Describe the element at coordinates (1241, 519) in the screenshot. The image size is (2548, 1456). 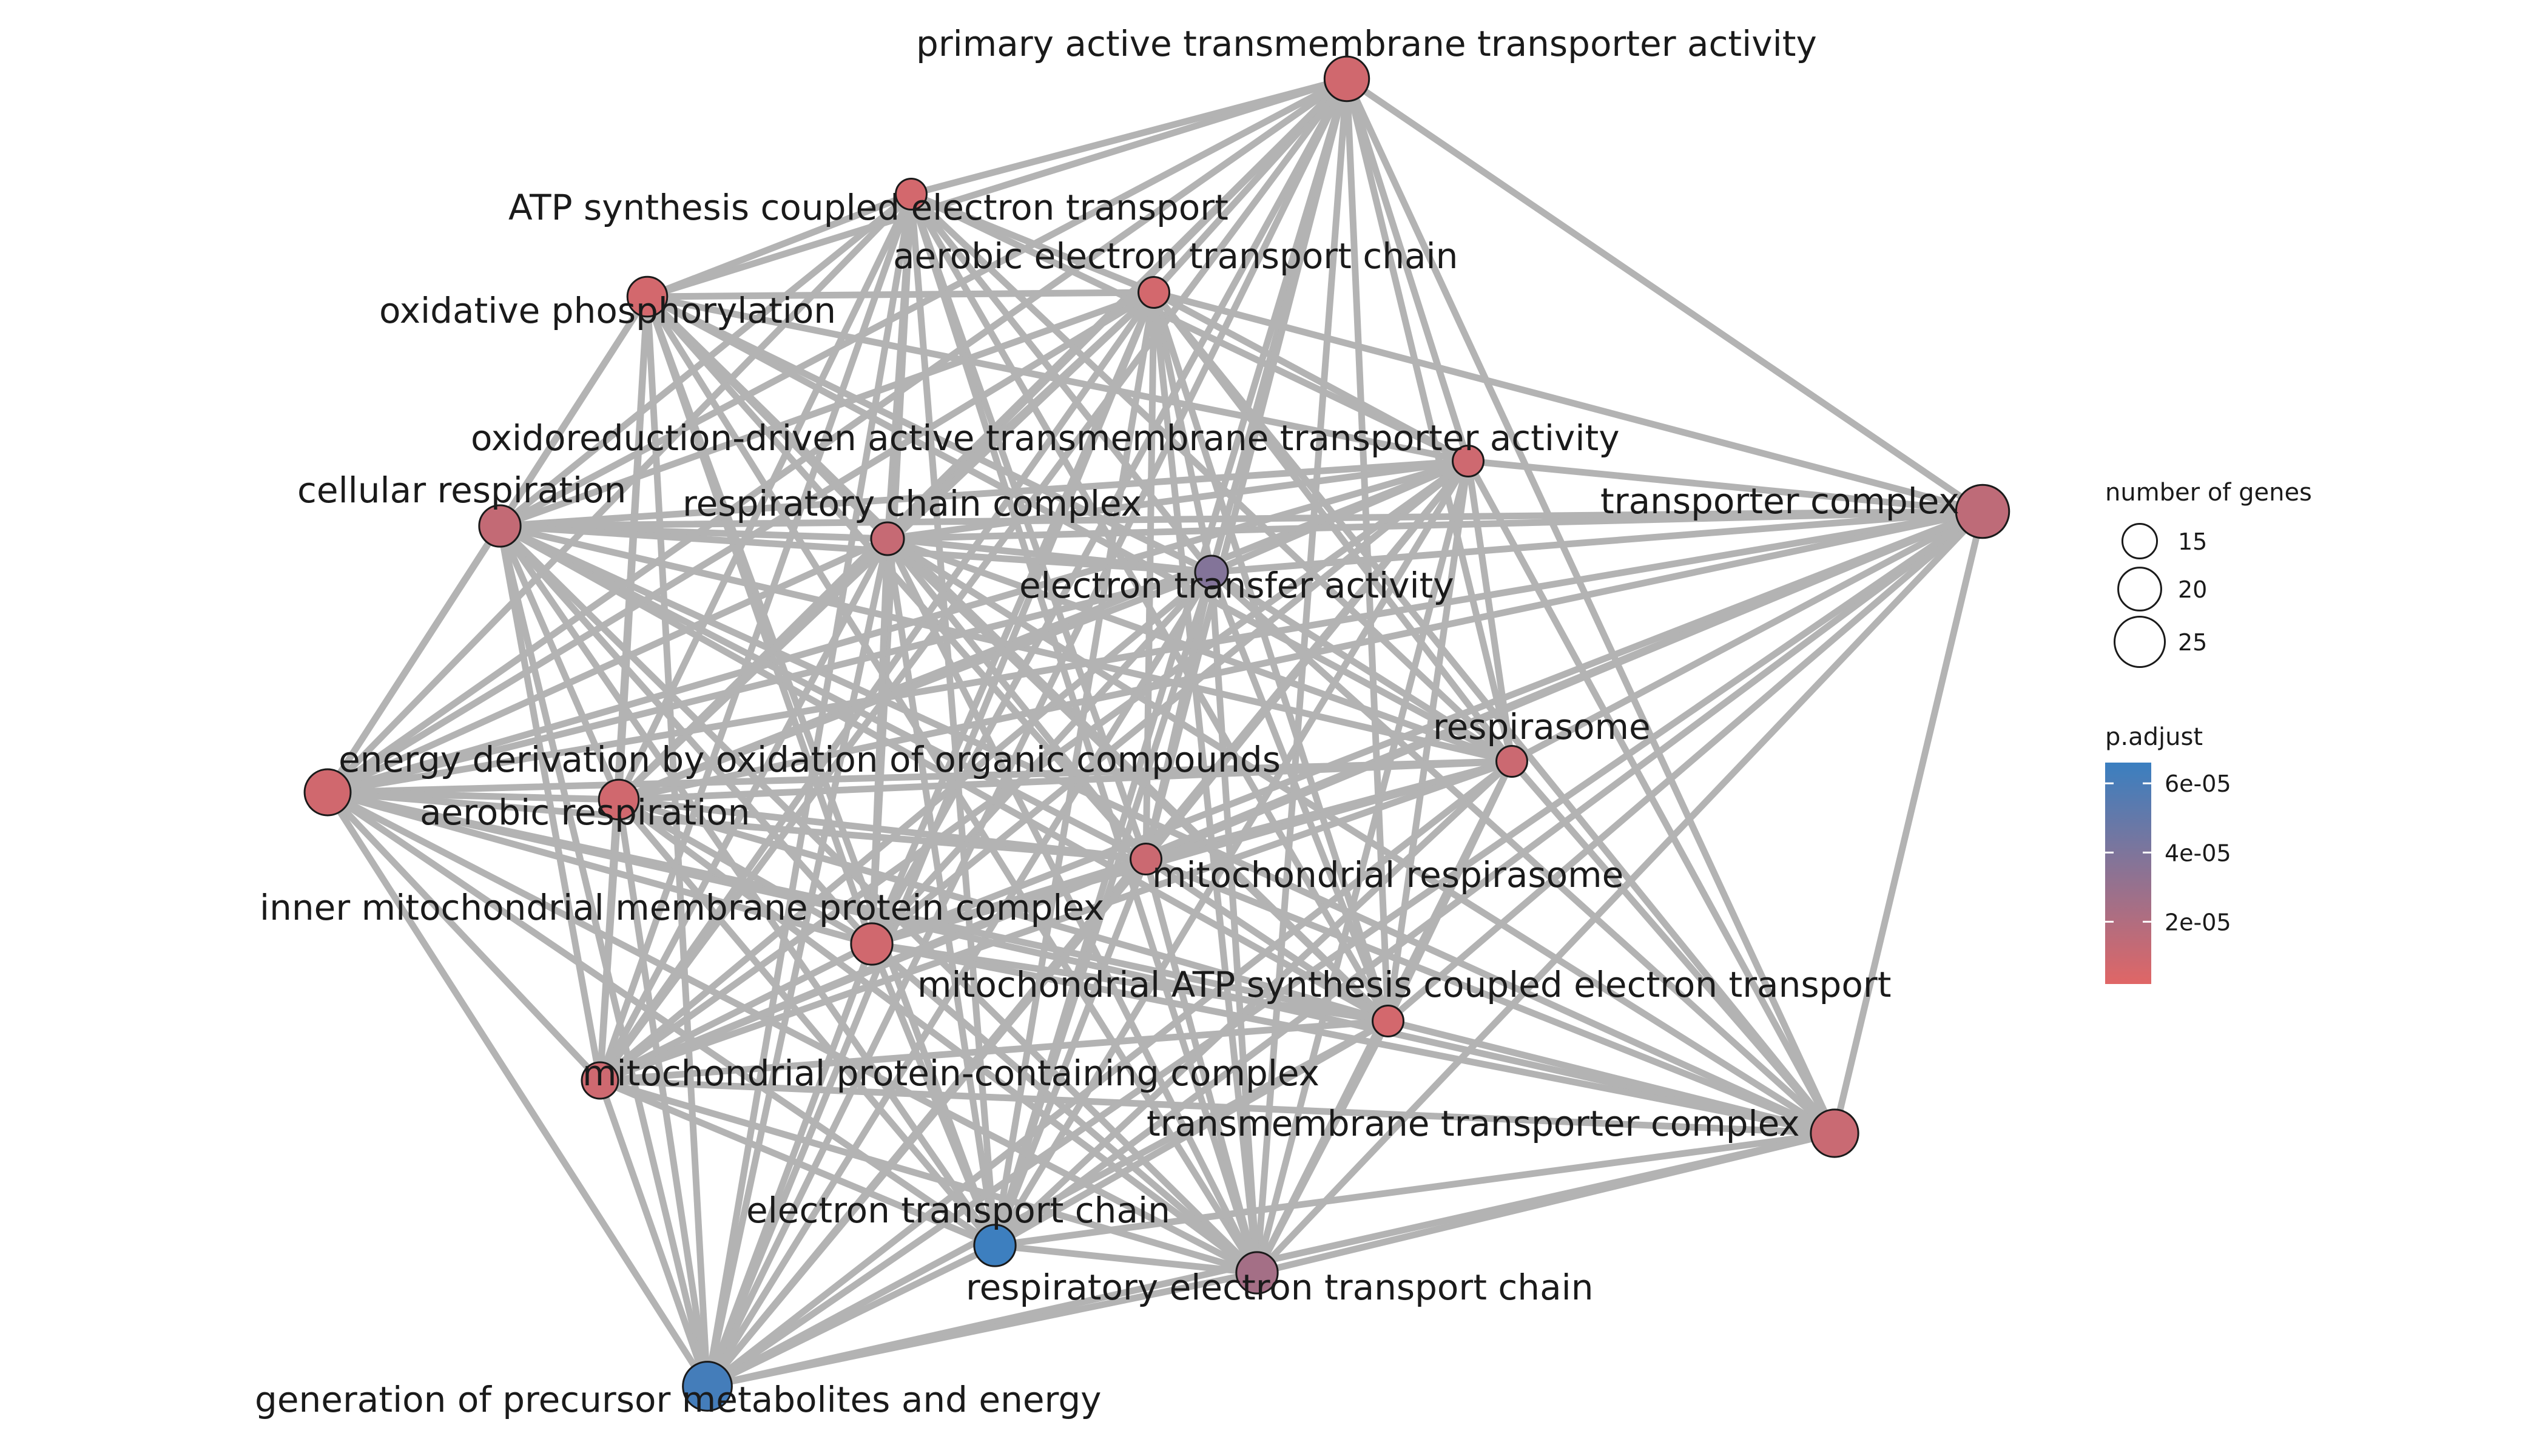
I see `edge-cellresp-transcx` at that location.